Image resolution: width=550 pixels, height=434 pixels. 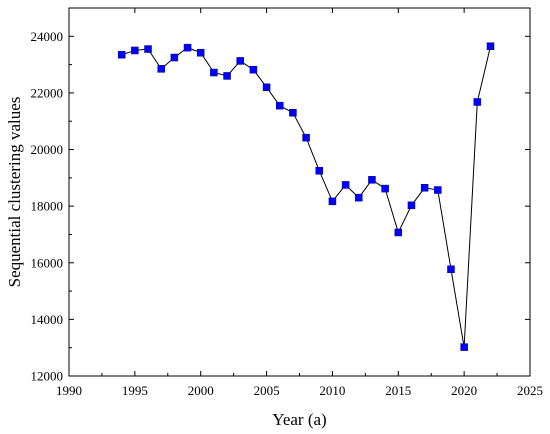 What do you see at coordinates (47, 149) in the screenshot?
I see `y-tick-label: 20000` at bounding box center [47, 149].